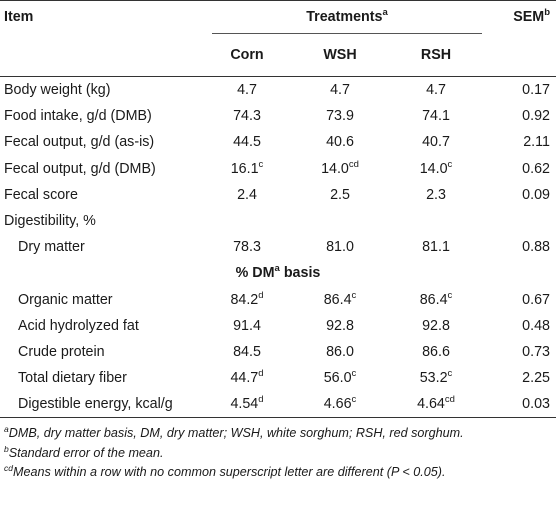 Image resolution: width=556 pixels, height=509 pixels. What do you see at coordinates (340, 142) in the screenshot?
I see `cell-wsh: 40.6` at bounding box center [340, 142].